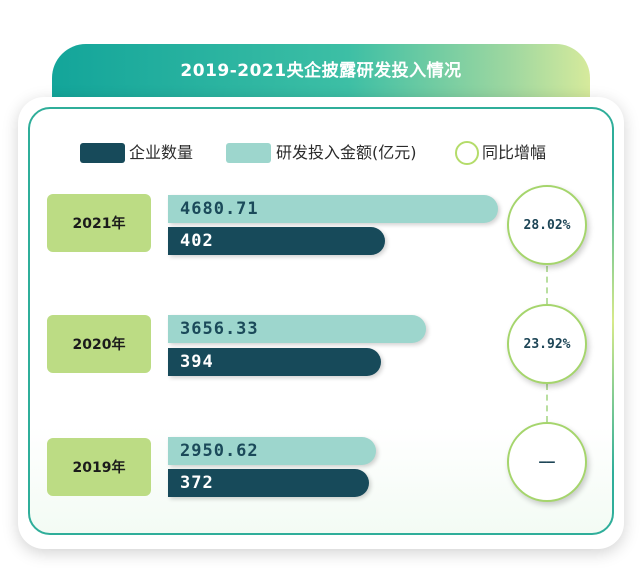 Image resolution: width=641 pixels, height=568 pixels. Describe the element at coordinates (99, 467) in the screenshot. I see `year-label: 2019年` at that location.